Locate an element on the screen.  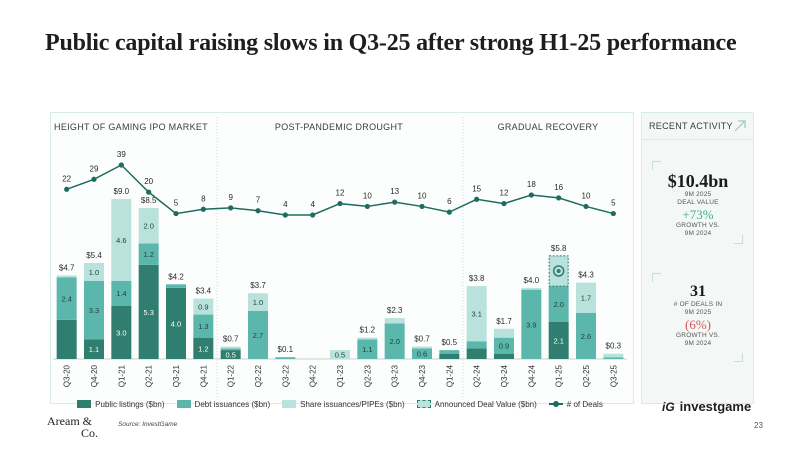
announced-icon-dot is located at coordinates (558, 271).